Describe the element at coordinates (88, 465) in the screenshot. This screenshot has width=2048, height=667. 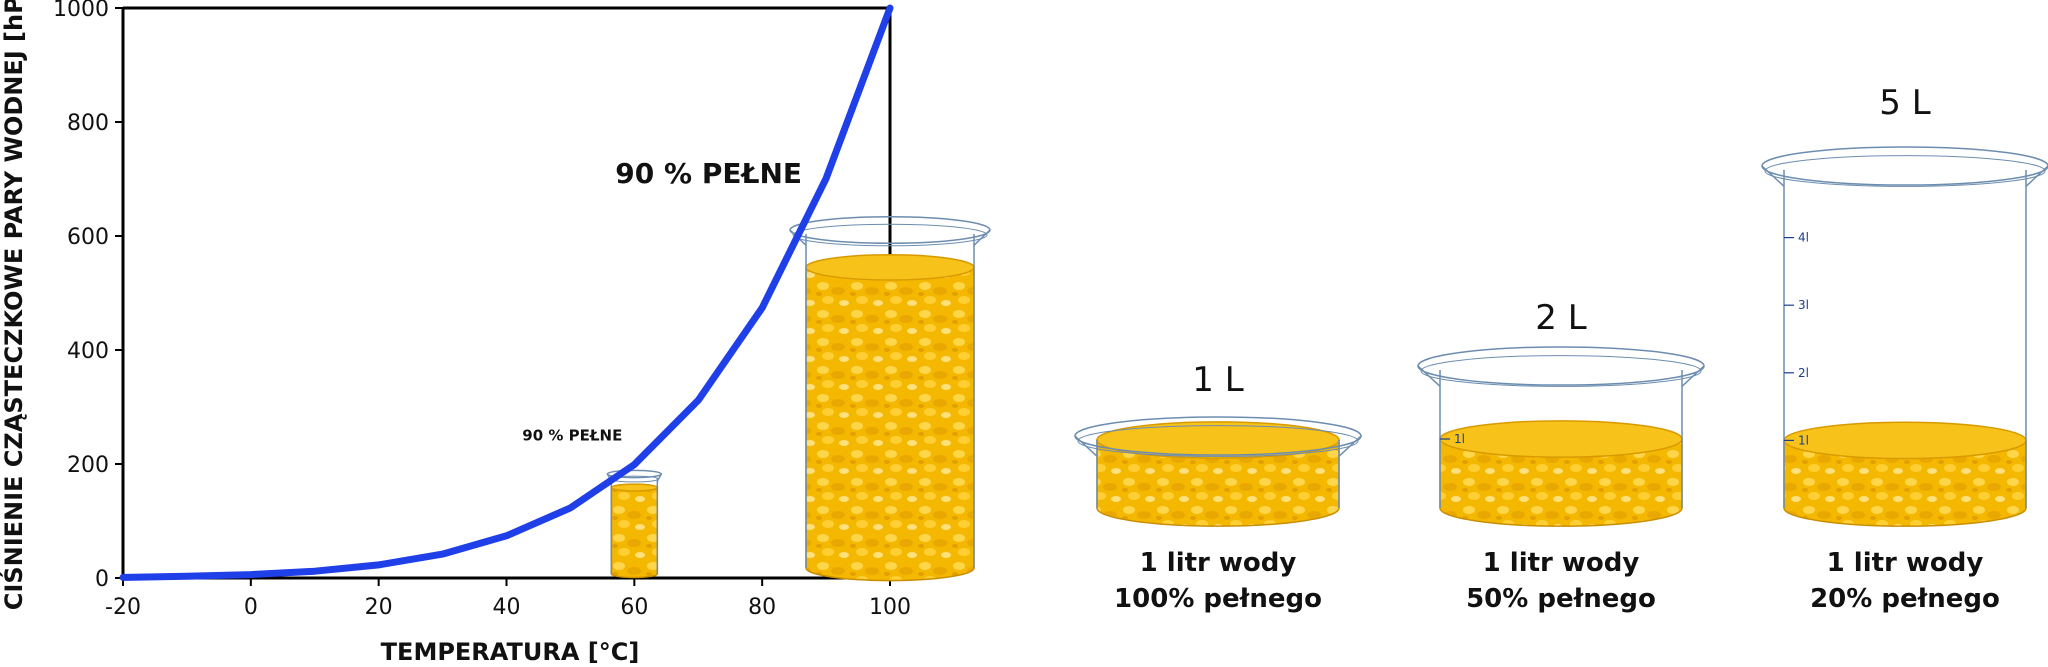
I see `y-tick-label: 200` at that location.